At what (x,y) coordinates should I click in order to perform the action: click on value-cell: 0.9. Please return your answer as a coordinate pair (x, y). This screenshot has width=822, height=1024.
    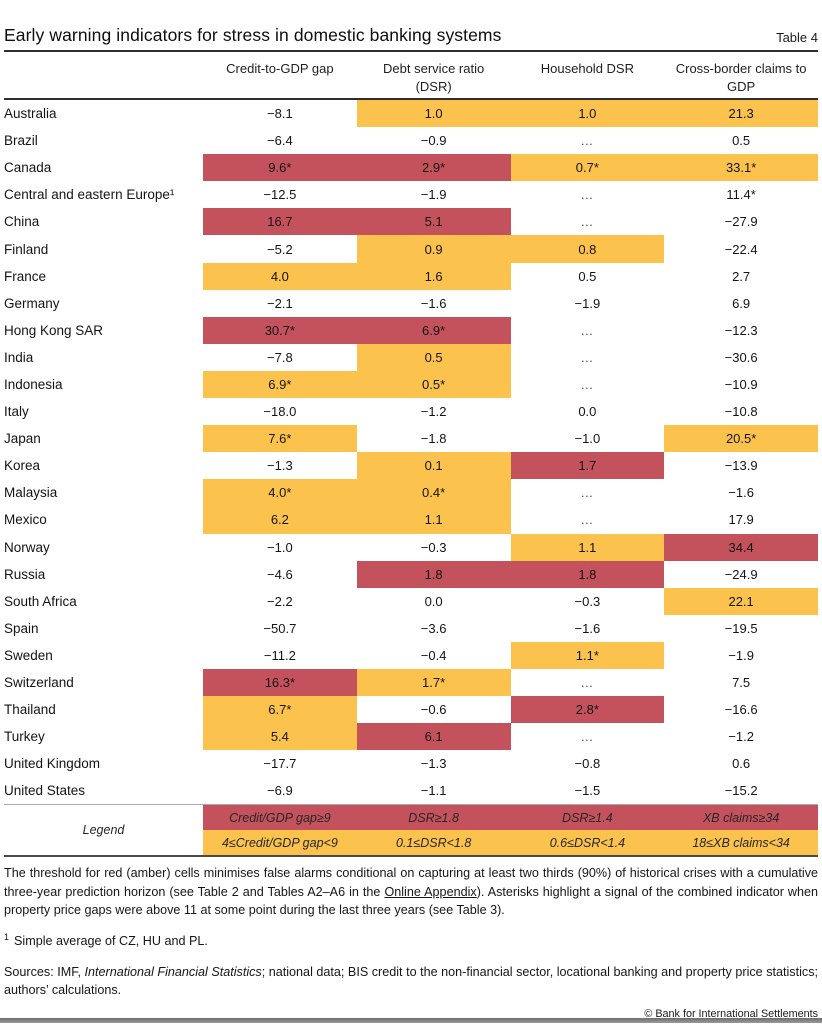
    Looking at the image, I should click on (433, 249).